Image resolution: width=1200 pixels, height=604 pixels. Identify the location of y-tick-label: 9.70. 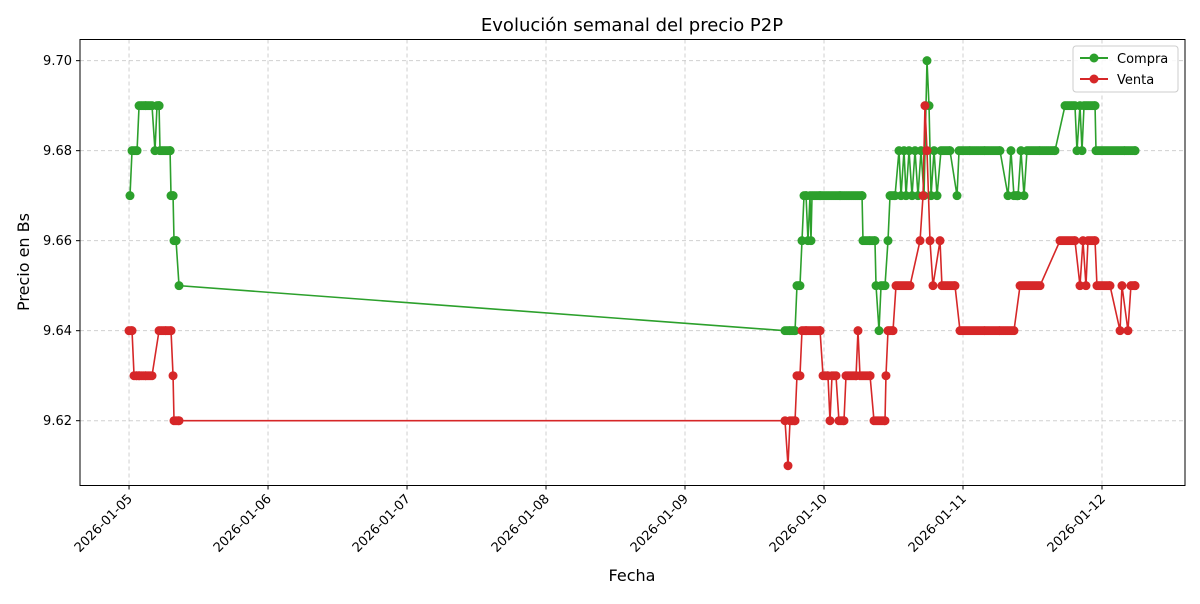
(57, 61).